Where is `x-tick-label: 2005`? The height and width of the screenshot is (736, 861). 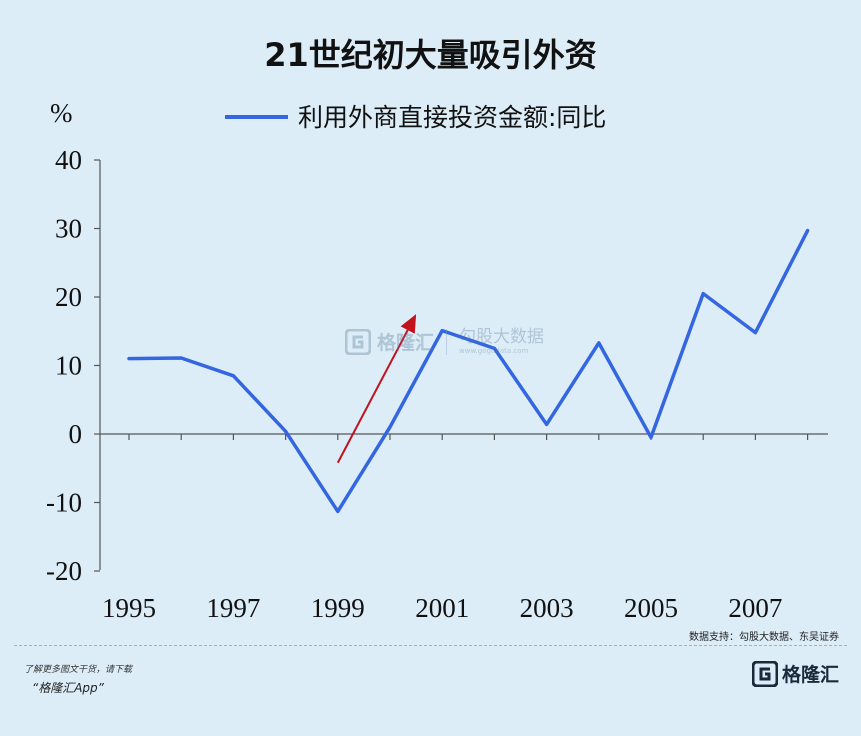
x-tick-label: 2005 is located at coordinates (651, 608).